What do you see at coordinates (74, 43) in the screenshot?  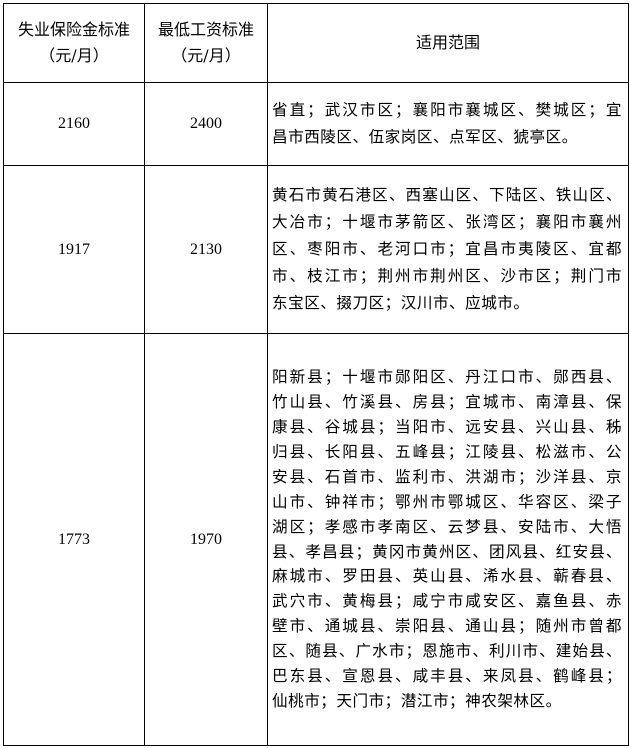 I see `header-unemployment: 失业保险金标准 （元/月）` at bounding box center [74, 43].